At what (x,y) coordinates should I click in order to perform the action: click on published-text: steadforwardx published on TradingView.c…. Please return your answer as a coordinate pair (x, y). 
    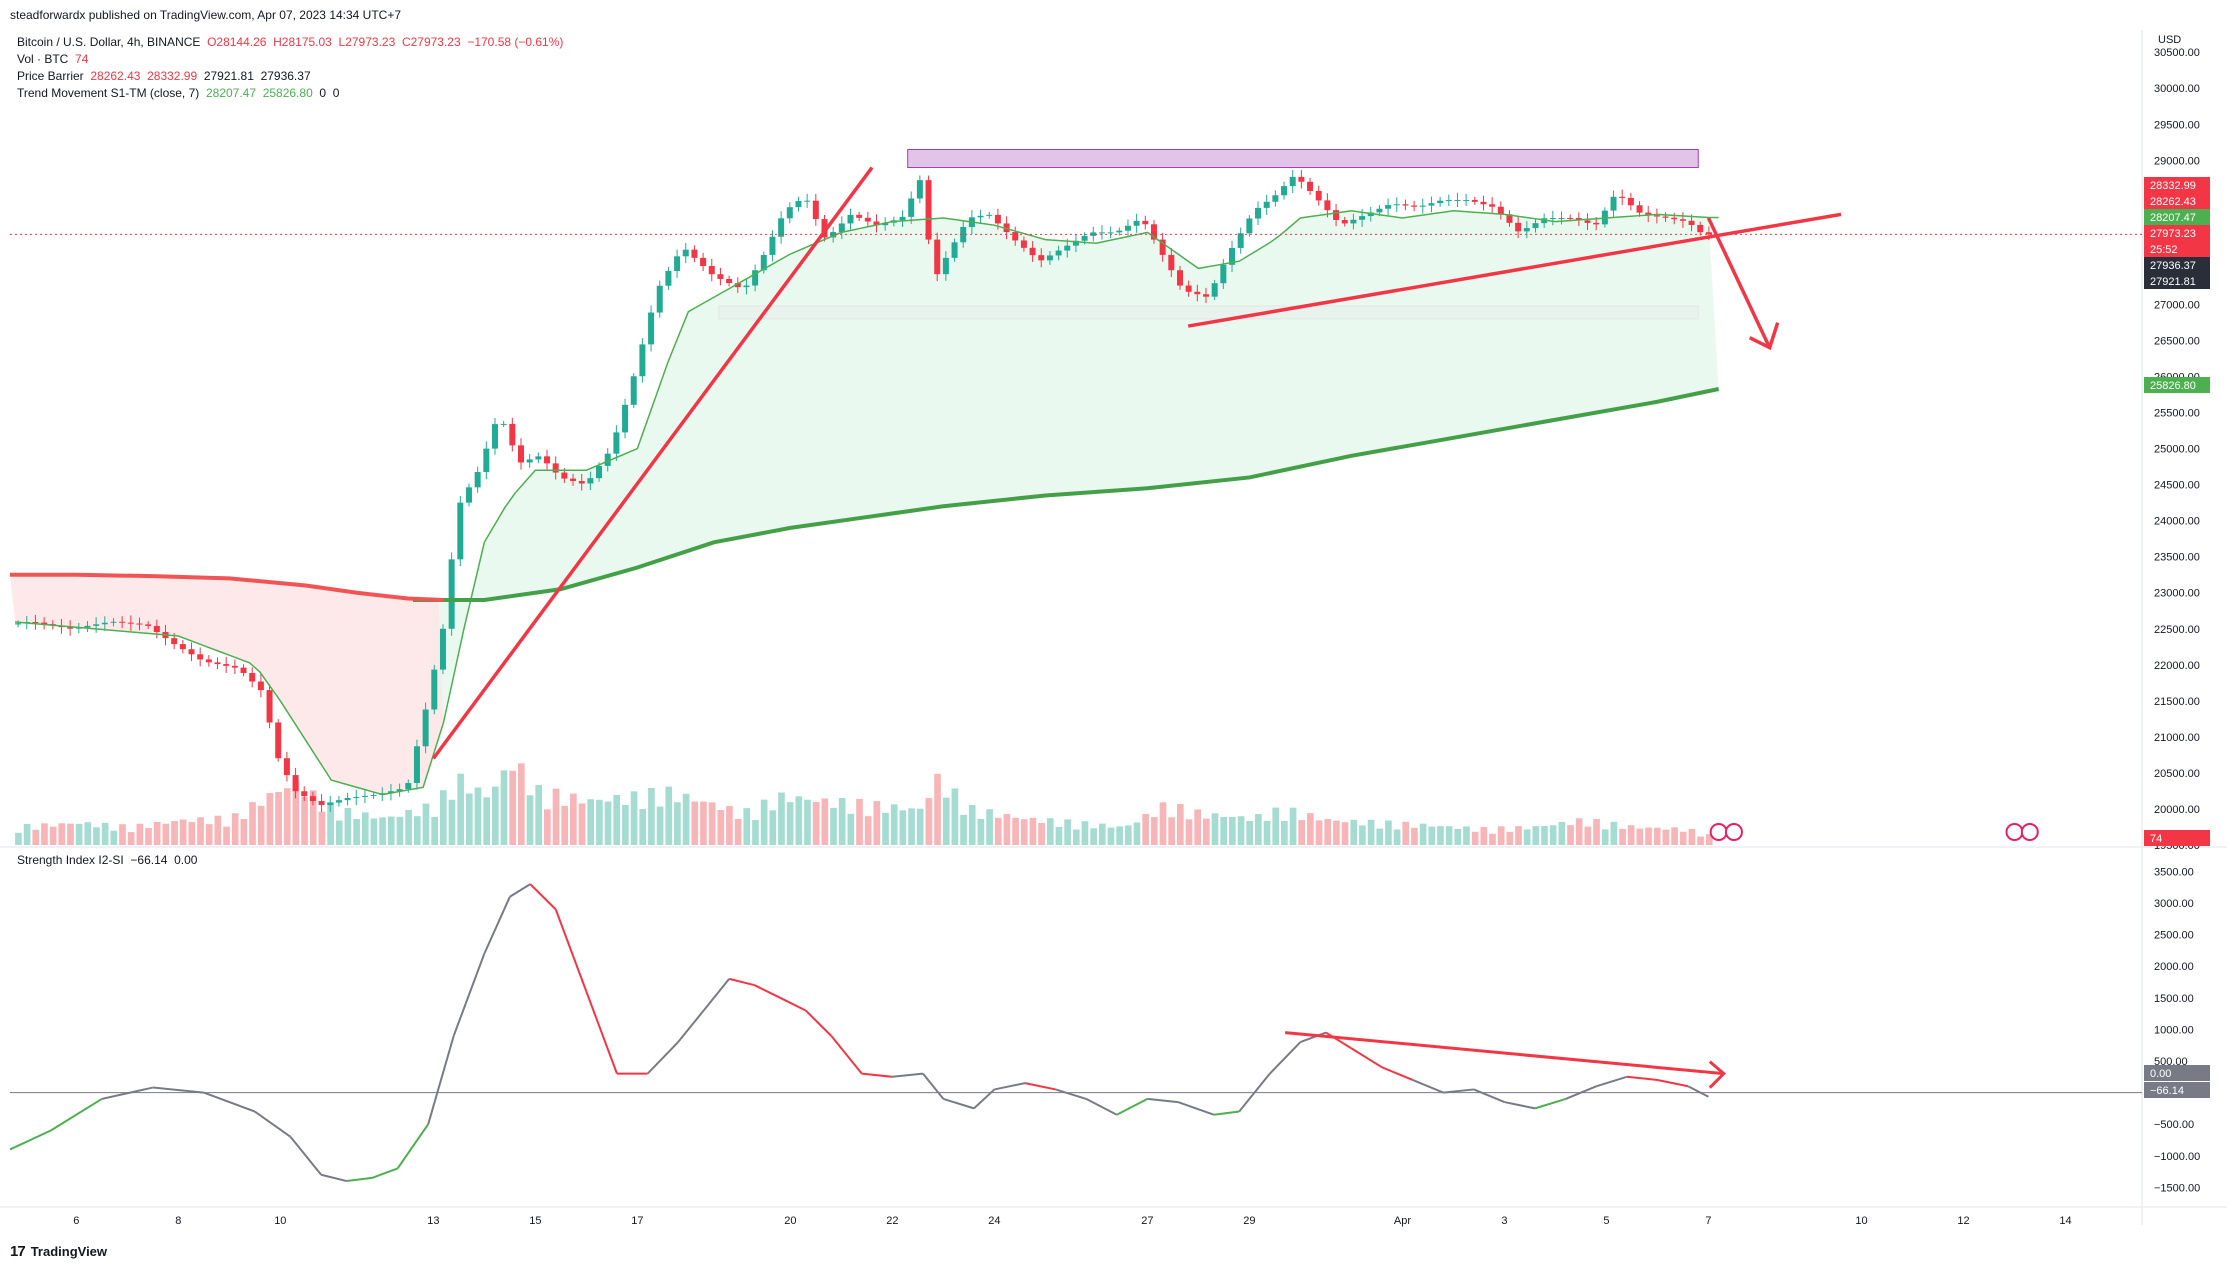
    Looking at the image, I should click on (206, 15).